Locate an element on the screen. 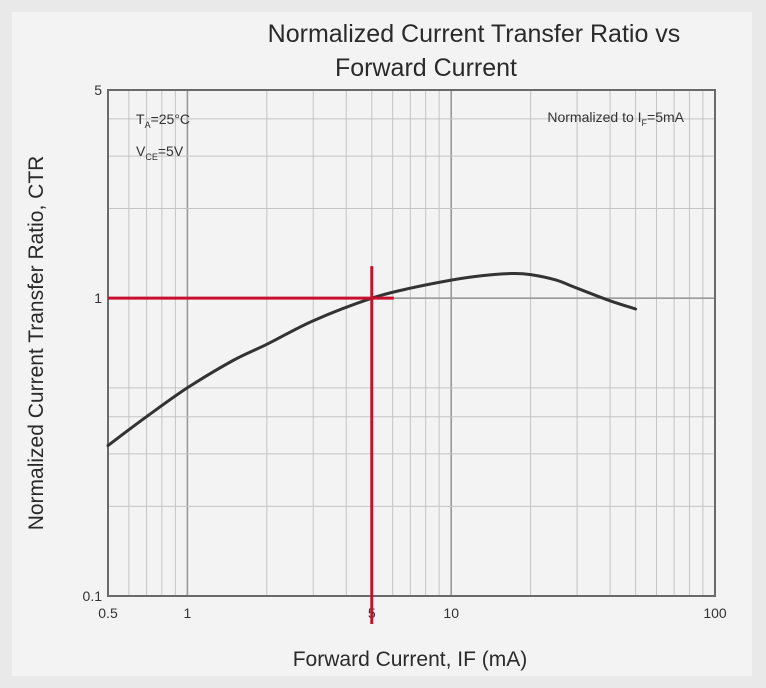  x-tick-label: 100 is located at coordinates (715, 613).